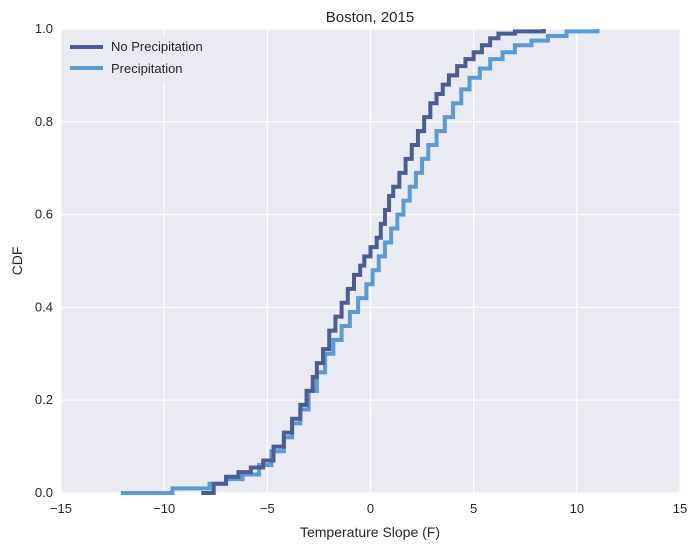 The width and height of the screenshot is (697, 548). Describe the element at coordinates (370, 532) in the screenshot. I see `x-axis-label: Temperature Slope (F)` at that location.